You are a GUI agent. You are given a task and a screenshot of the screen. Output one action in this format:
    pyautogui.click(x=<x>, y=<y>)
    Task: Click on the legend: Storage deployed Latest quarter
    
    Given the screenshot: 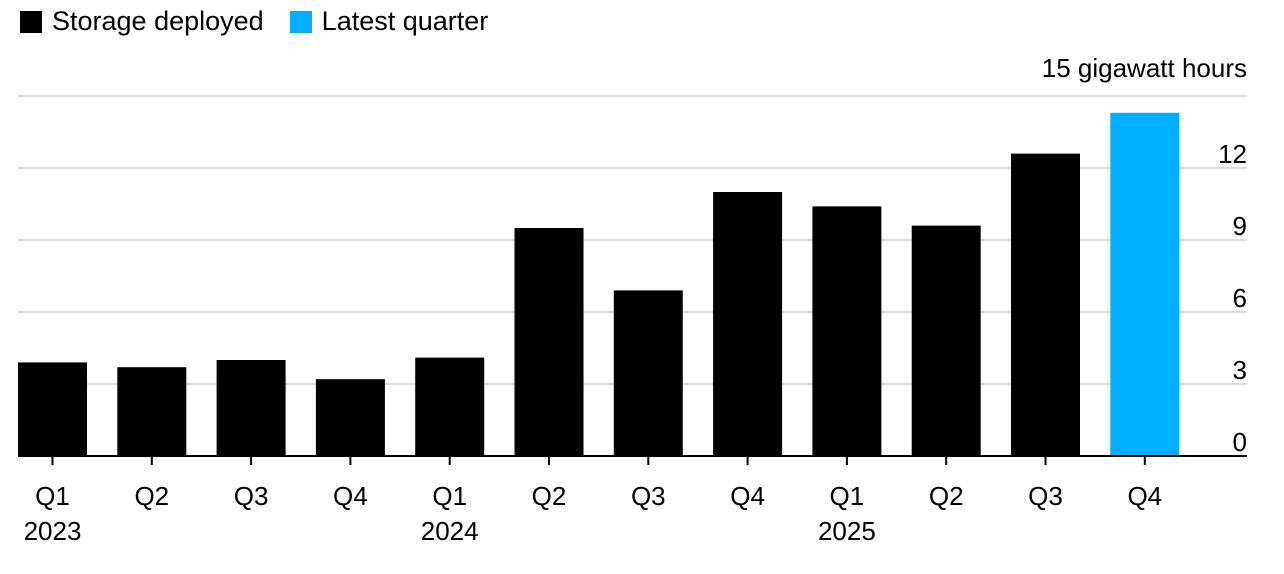 What is the action you would take?
    pyautogui.click(x=254, y=21)
    